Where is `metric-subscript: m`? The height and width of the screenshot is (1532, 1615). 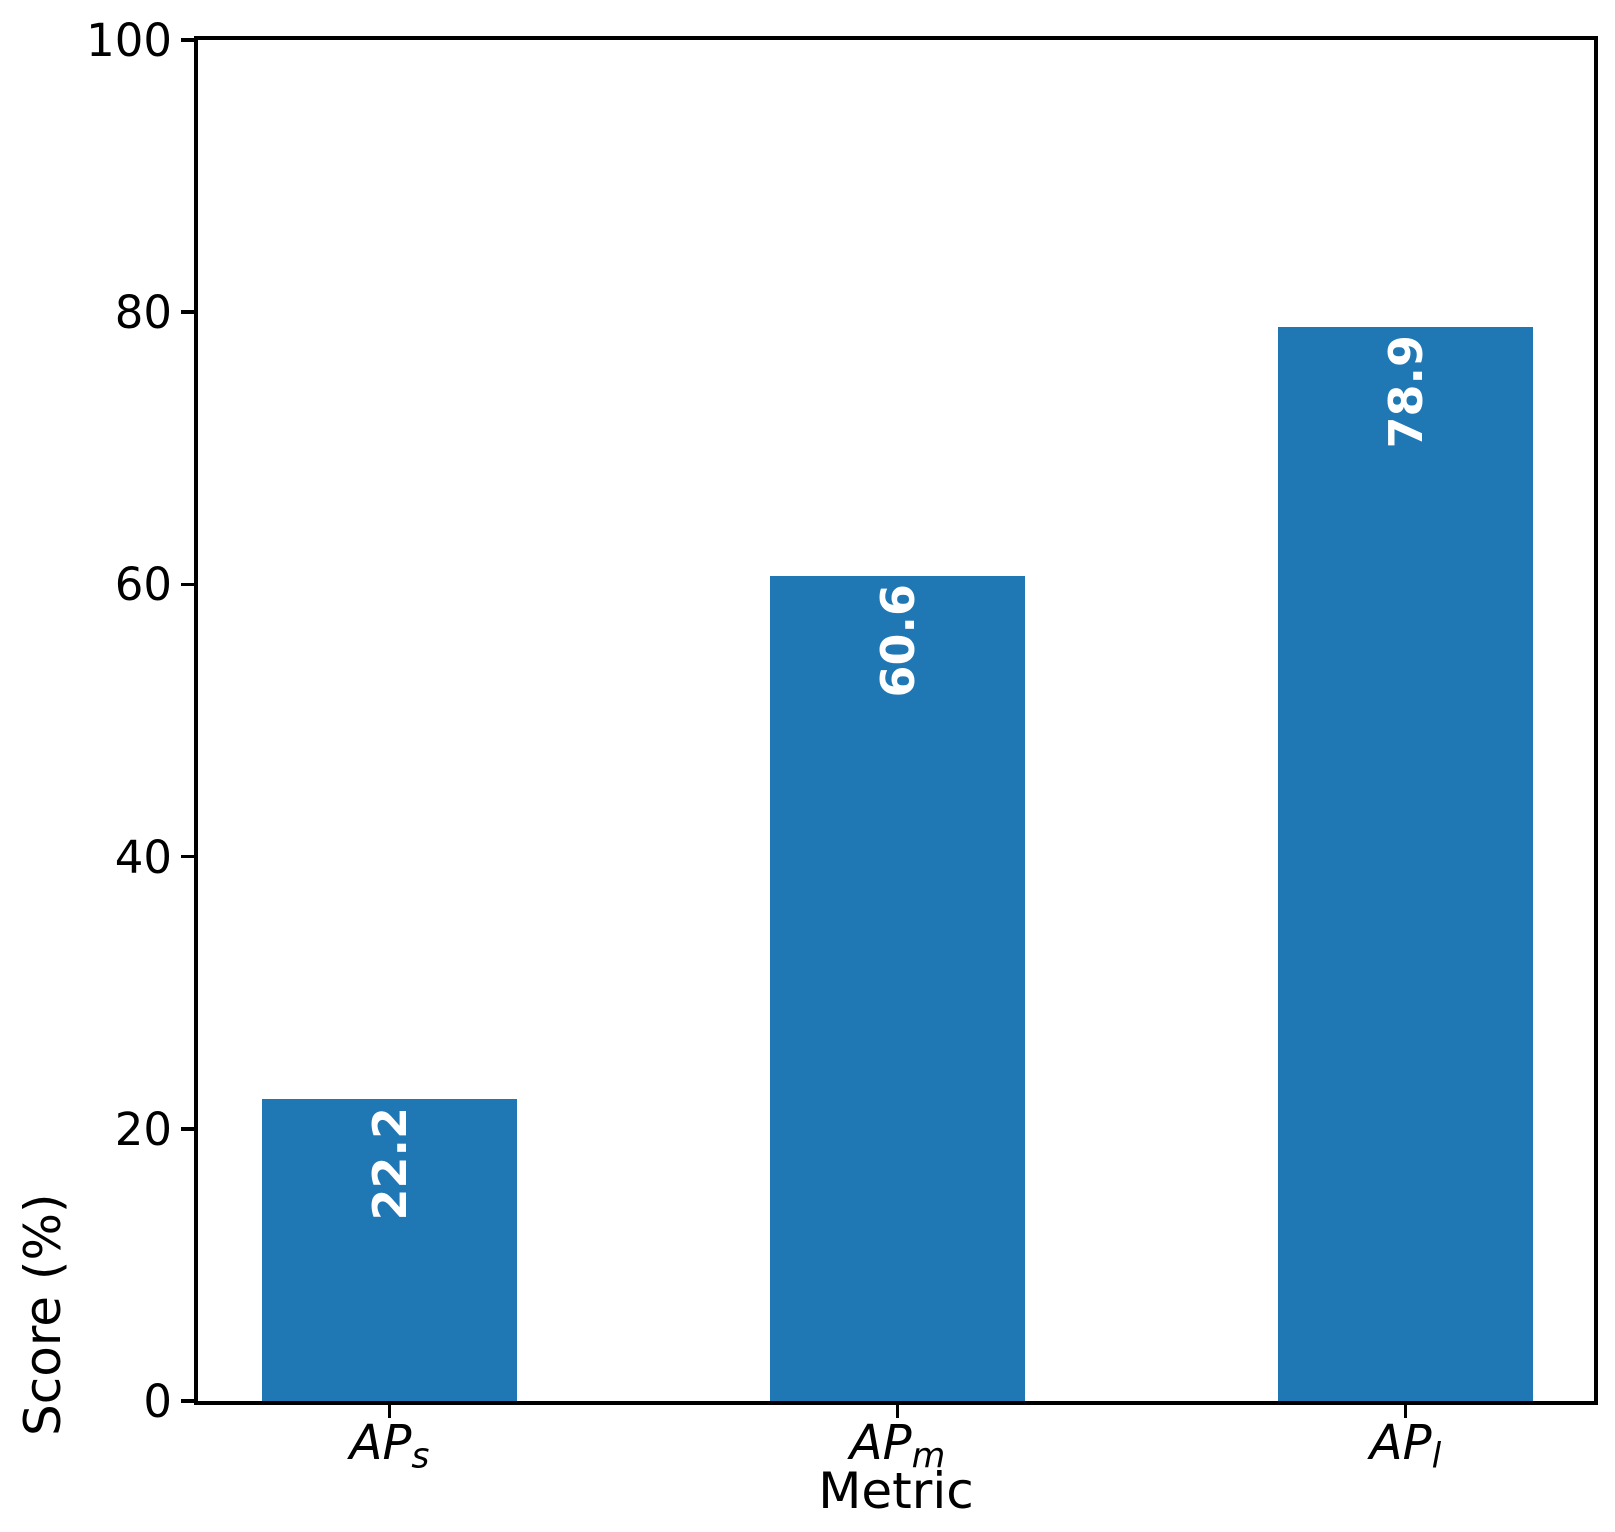 metric-subscript: m is located at coordinates (928, 1456).